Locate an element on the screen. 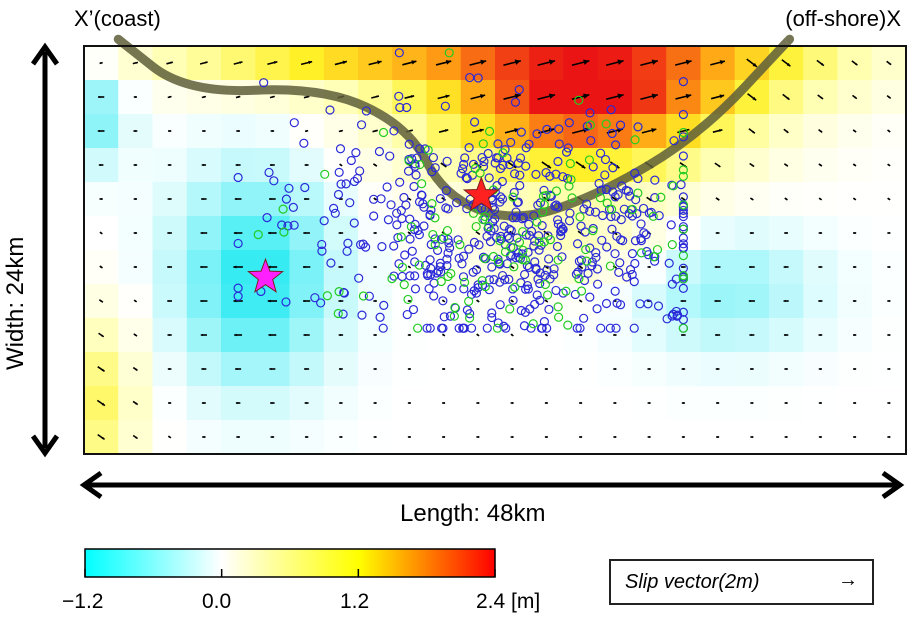 The width and height of the screenshot is (911, 617). colorbar-tick-label: 1.2 is located at coordinates (355, 601).